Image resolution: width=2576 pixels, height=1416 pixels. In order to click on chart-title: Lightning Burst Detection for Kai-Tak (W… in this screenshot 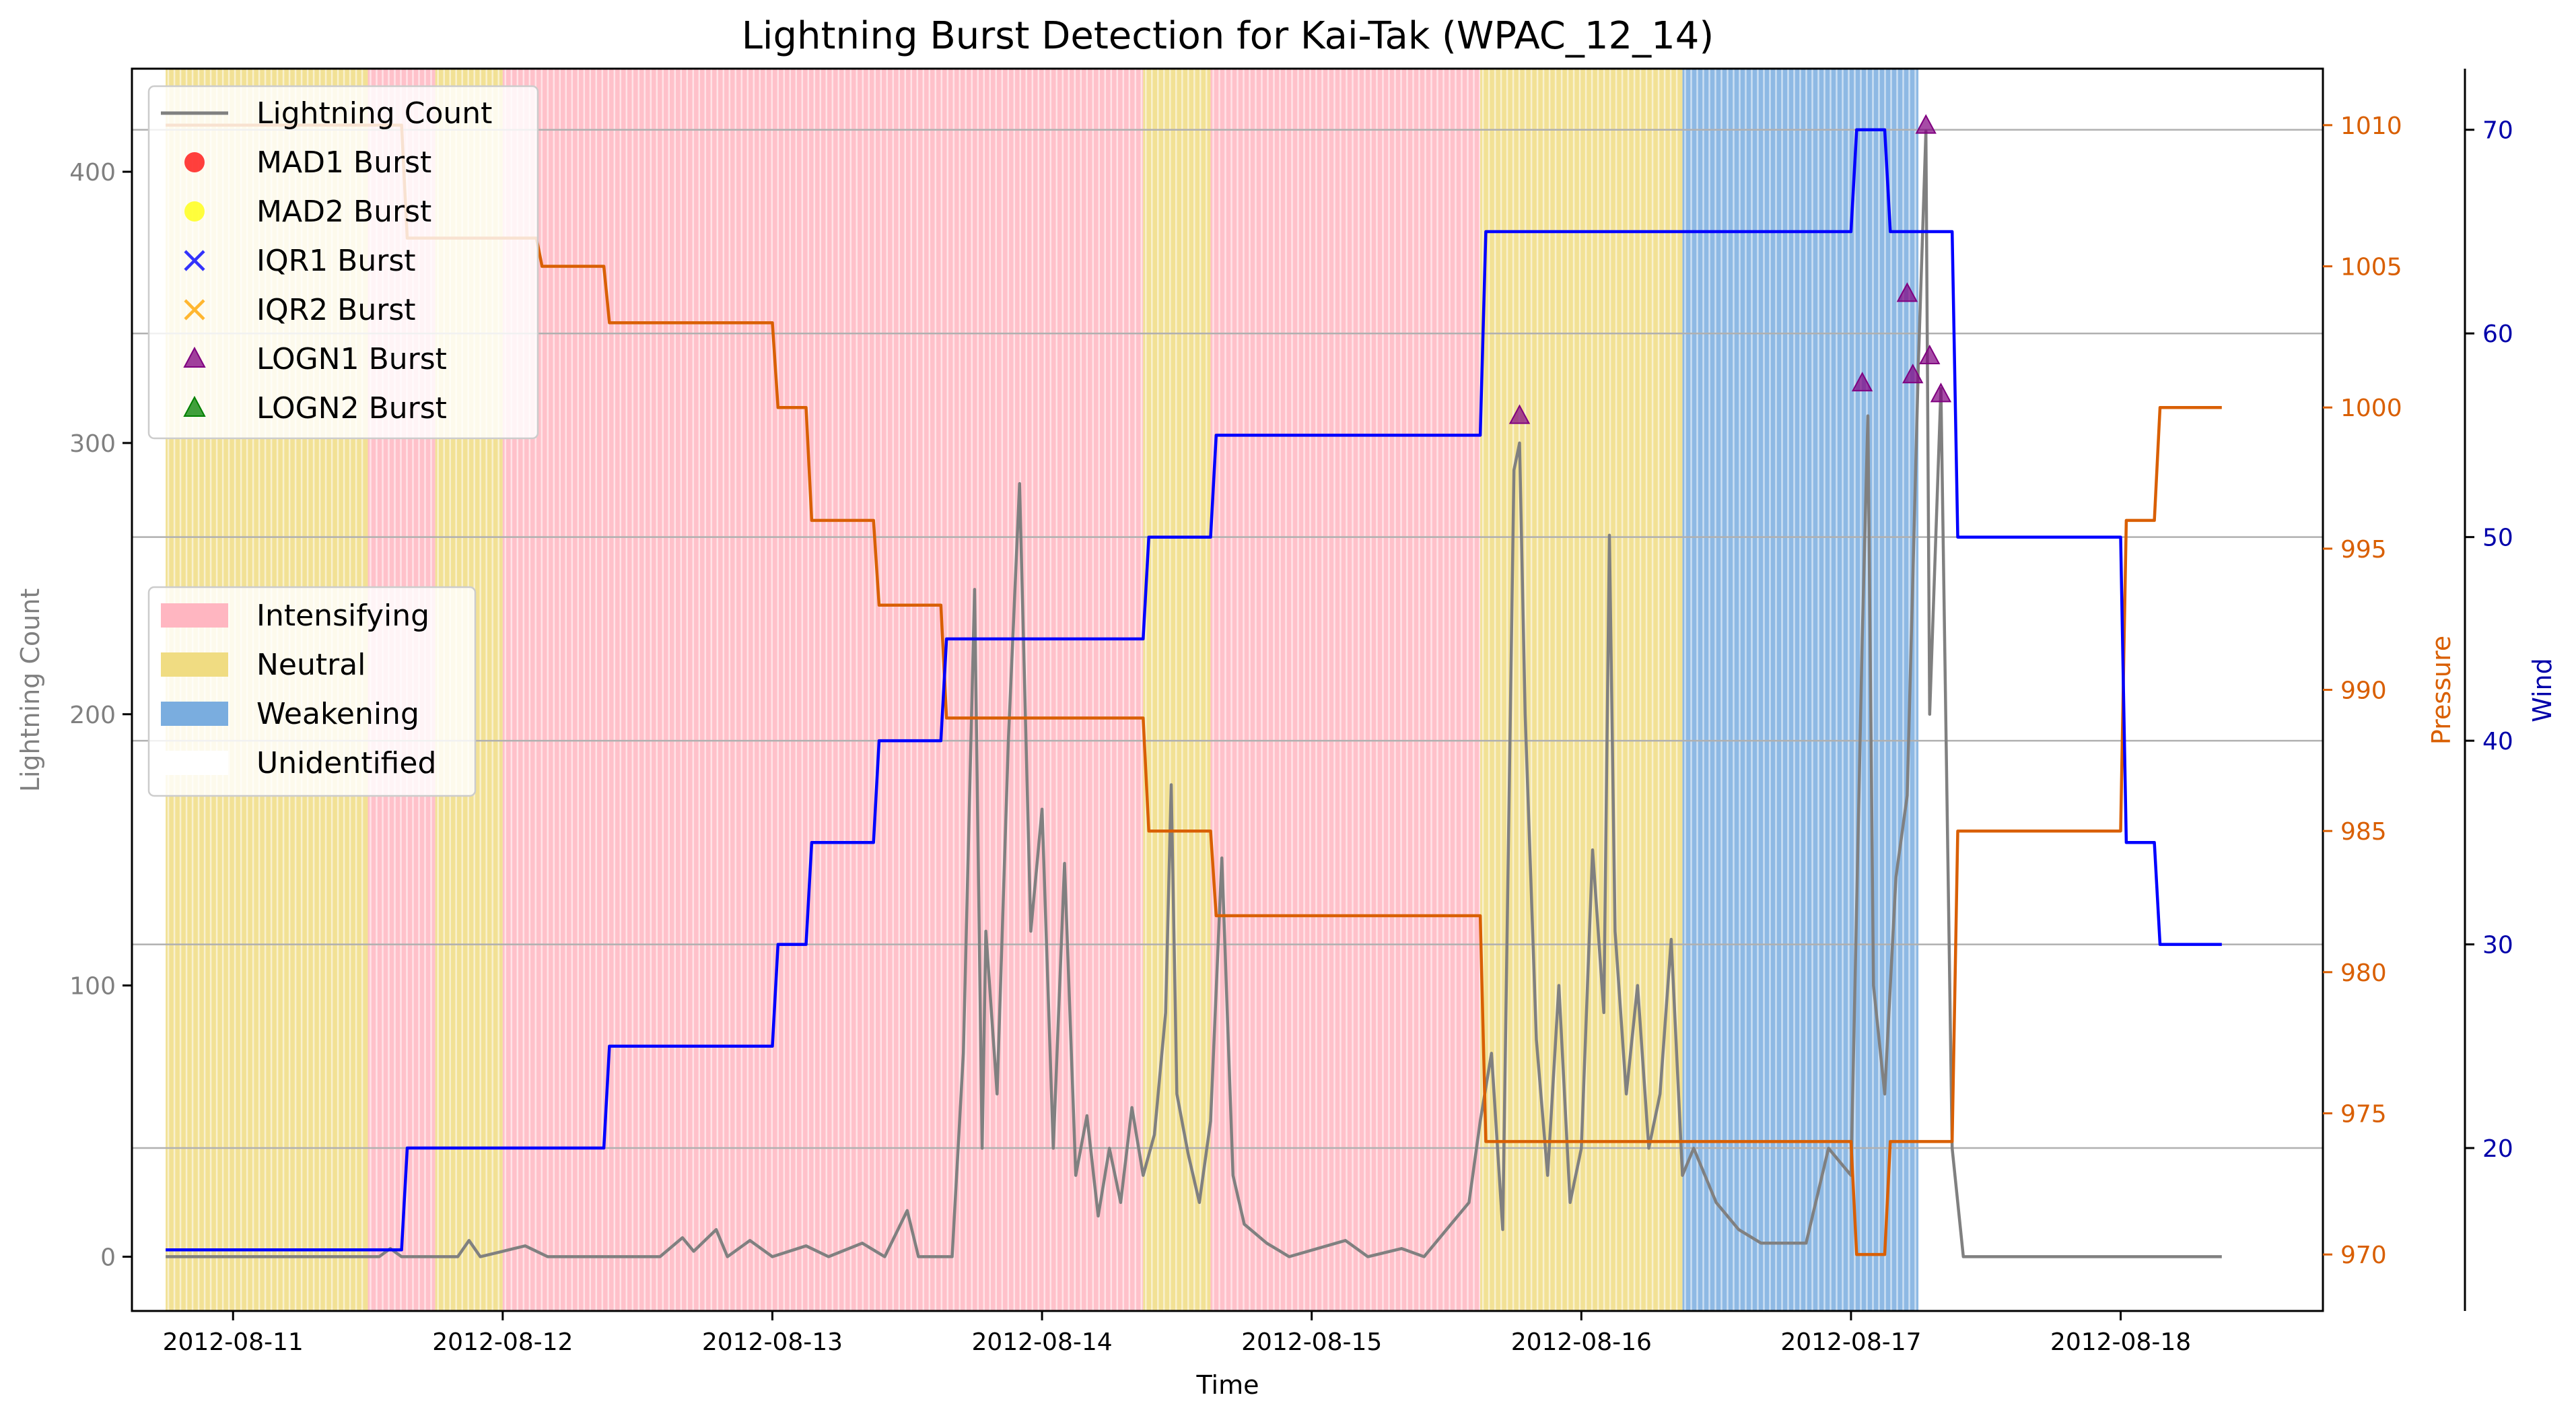, I will do `click(1228, 36)`.